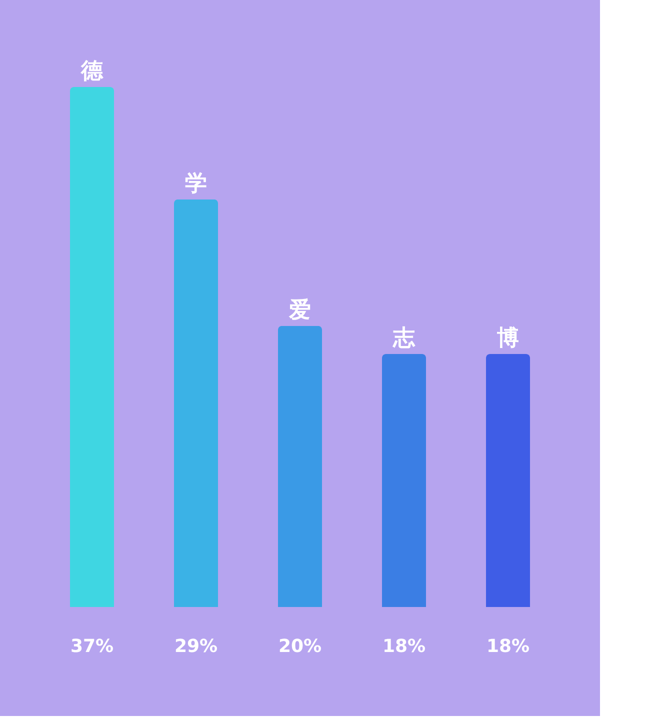 The width and height of the screenshot is (652, 728). I want to click on x-tick-label: 博, so click(507, 339).